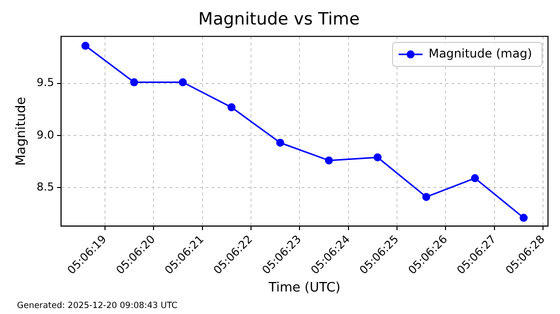 Image resolution: width=560 pixels, height=314 pixels. What do you see at coordinates (45, 83) in the screenshot?
I see `y-tick-label: 9.5` at bounding box center [45, 83].